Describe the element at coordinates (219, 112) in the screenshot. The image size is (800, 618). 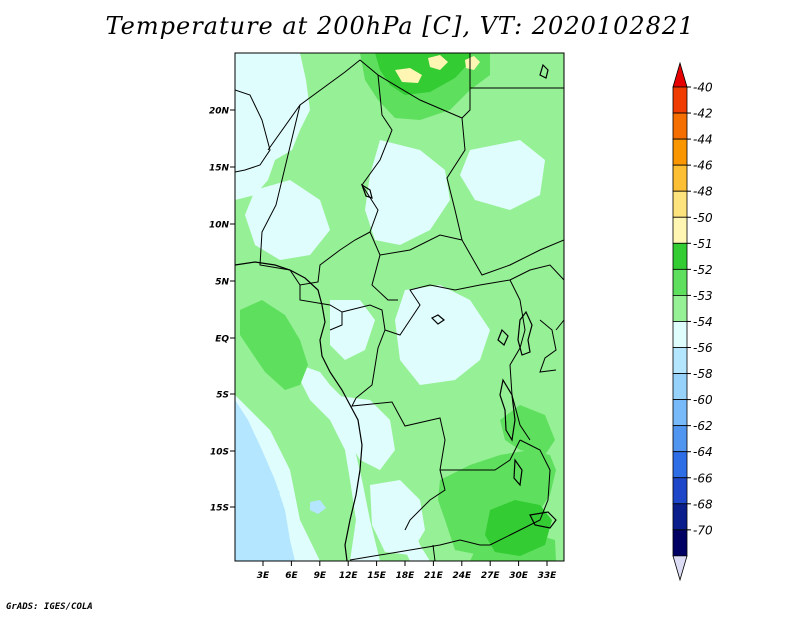
I see `lat-label: 20N` at that location.